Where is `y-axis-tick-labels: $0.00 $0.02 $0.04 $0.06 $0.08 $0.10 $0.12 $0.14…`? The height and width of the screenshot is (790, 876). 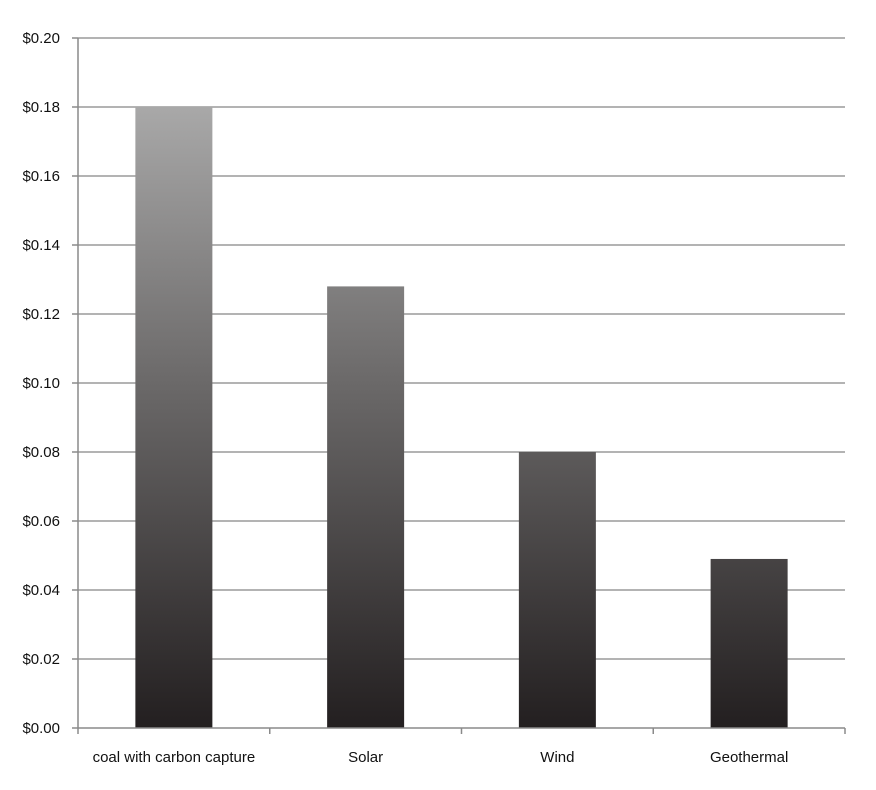
y-axis-tick-labels: $0.00 $0.02 $0.04 $0.06 $0.08 $0.10 $0.12 $0.14… is located at coordinates (41, 383).